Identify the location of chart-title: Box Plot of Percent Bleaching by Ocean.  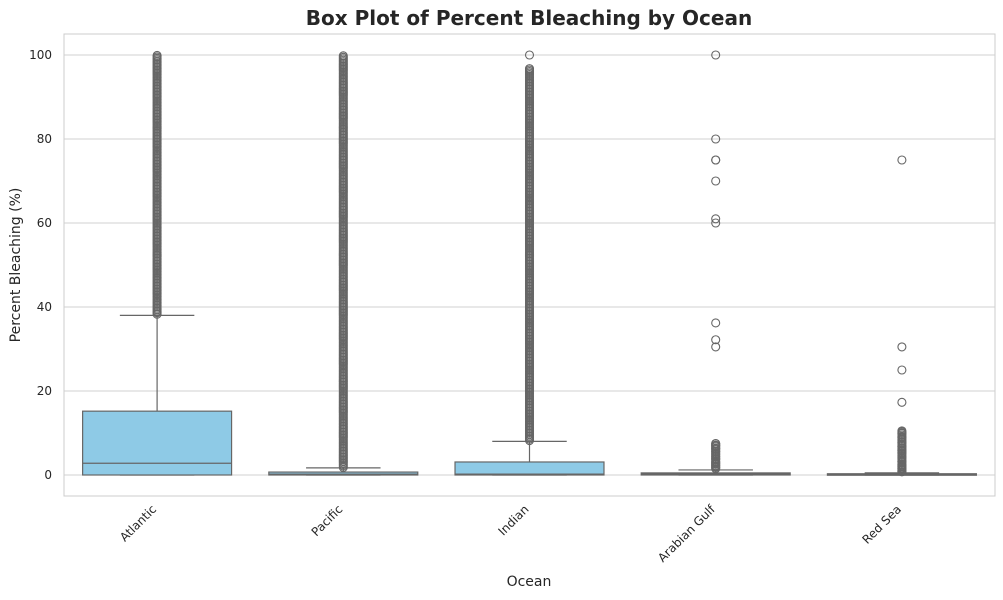
(529, 18).